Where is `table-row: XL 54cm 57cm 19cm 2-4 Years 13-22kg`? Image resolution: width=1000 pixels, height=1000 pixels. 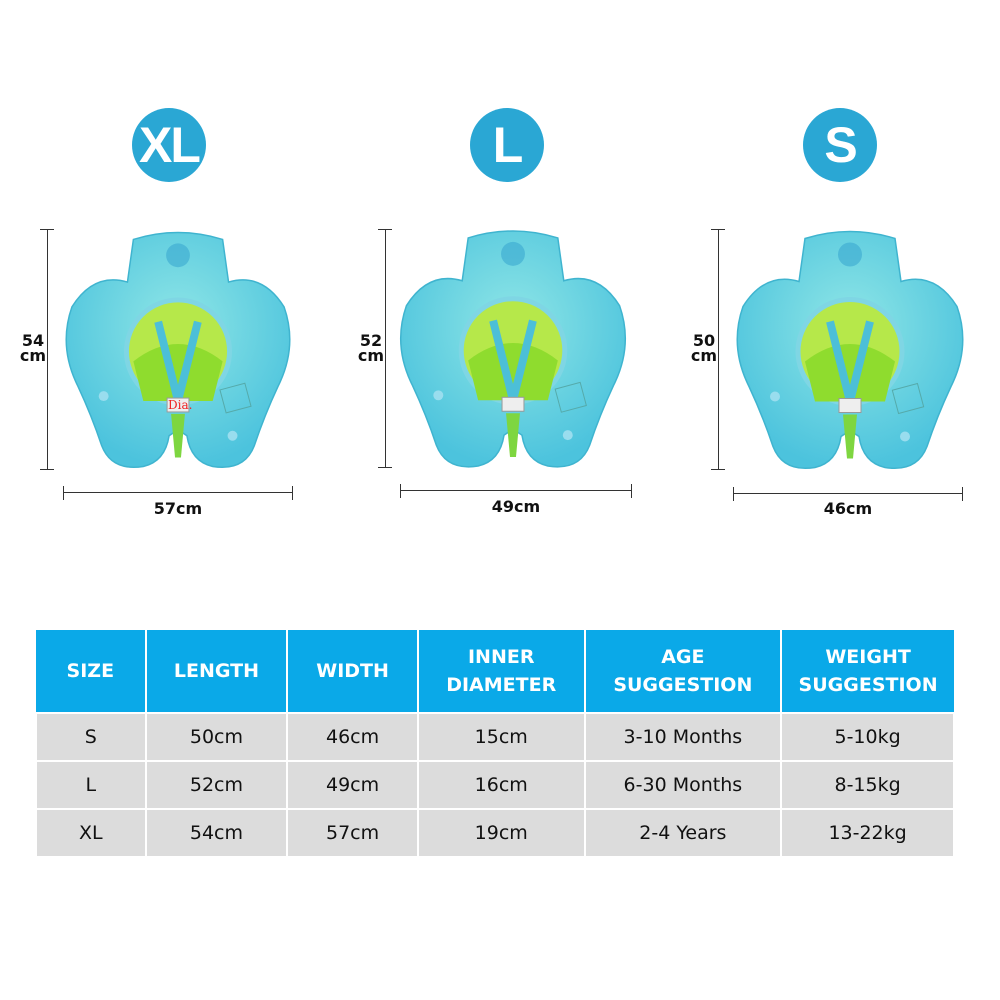
table-row: XL 54cm 57cm 19cm 2-4 Years 13-22kg is located at coordinates (495, 833).